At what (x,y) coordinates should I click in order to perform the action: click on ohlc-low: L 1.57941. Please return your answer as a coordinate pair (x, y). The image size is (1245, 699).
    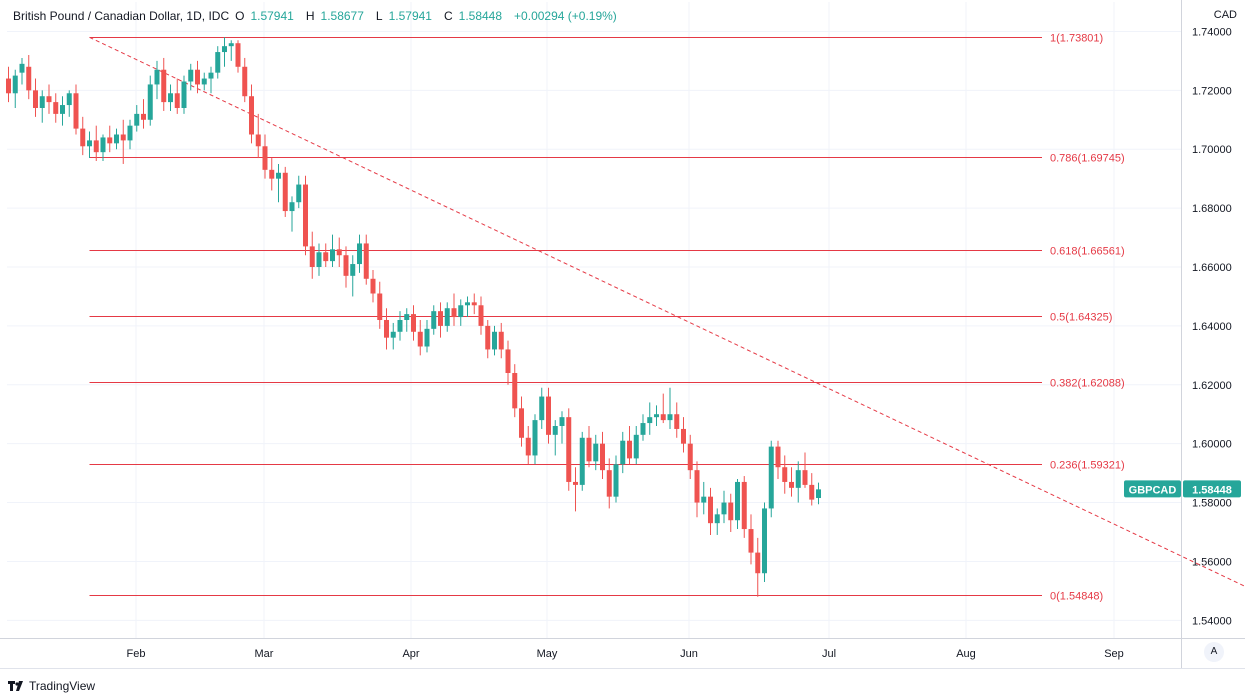
    Looking at the image, I should click on (403, 16).